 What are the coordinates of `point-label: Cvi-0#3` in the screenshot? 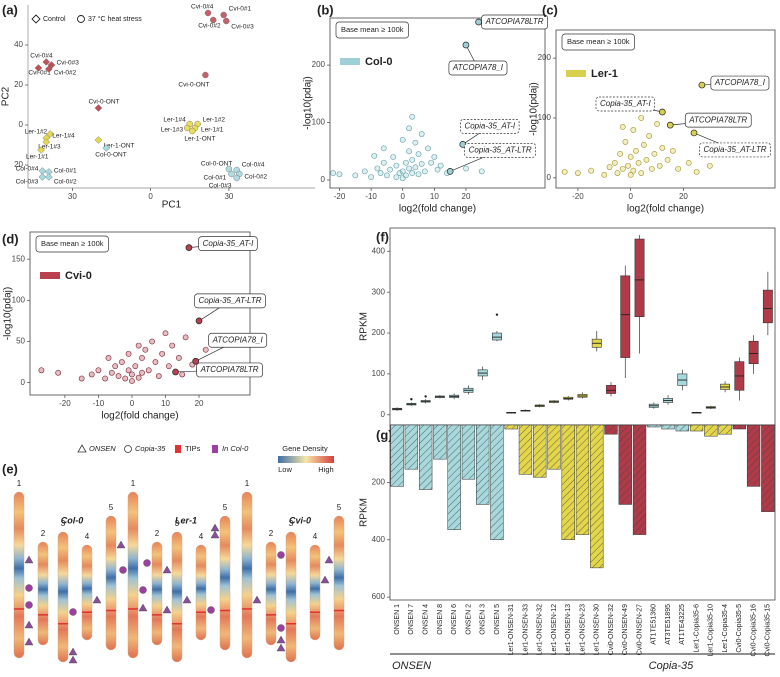 It's located at (67, 63).